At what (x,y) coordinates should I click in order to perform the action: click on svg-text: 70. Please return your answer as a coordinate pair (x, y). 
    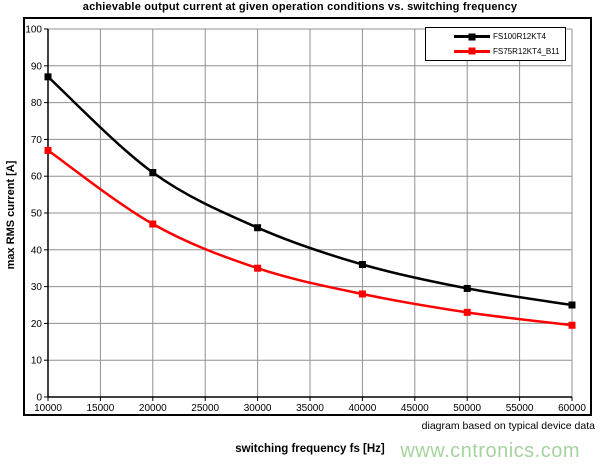
    Looking at the image, I should click on (37, 140).